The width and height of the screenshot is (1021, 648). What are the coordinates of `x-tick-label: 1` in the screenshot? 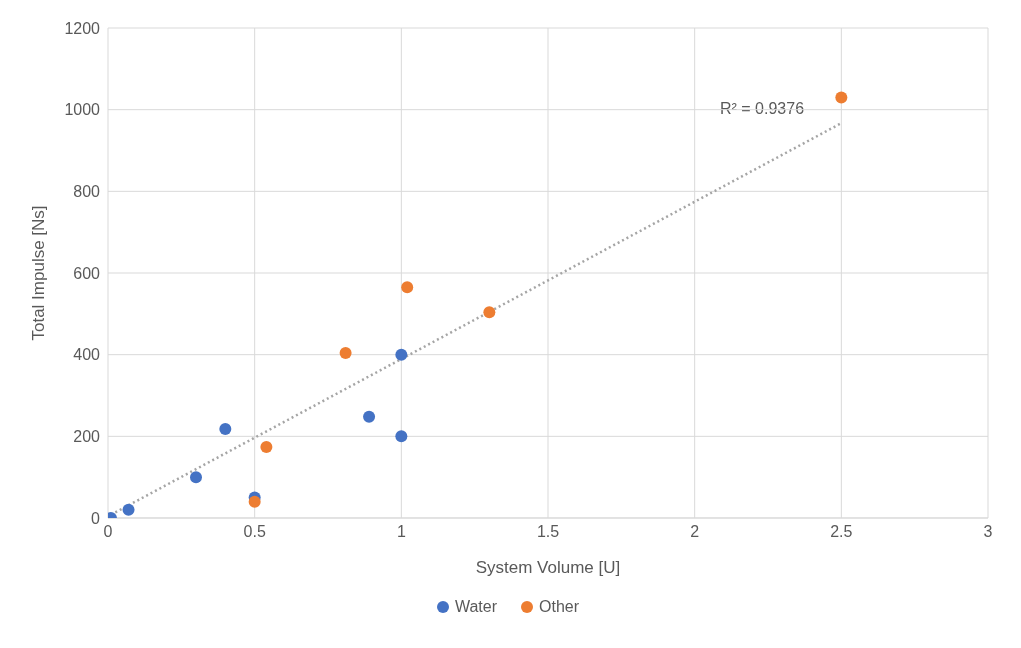 It's located at (401, 532).